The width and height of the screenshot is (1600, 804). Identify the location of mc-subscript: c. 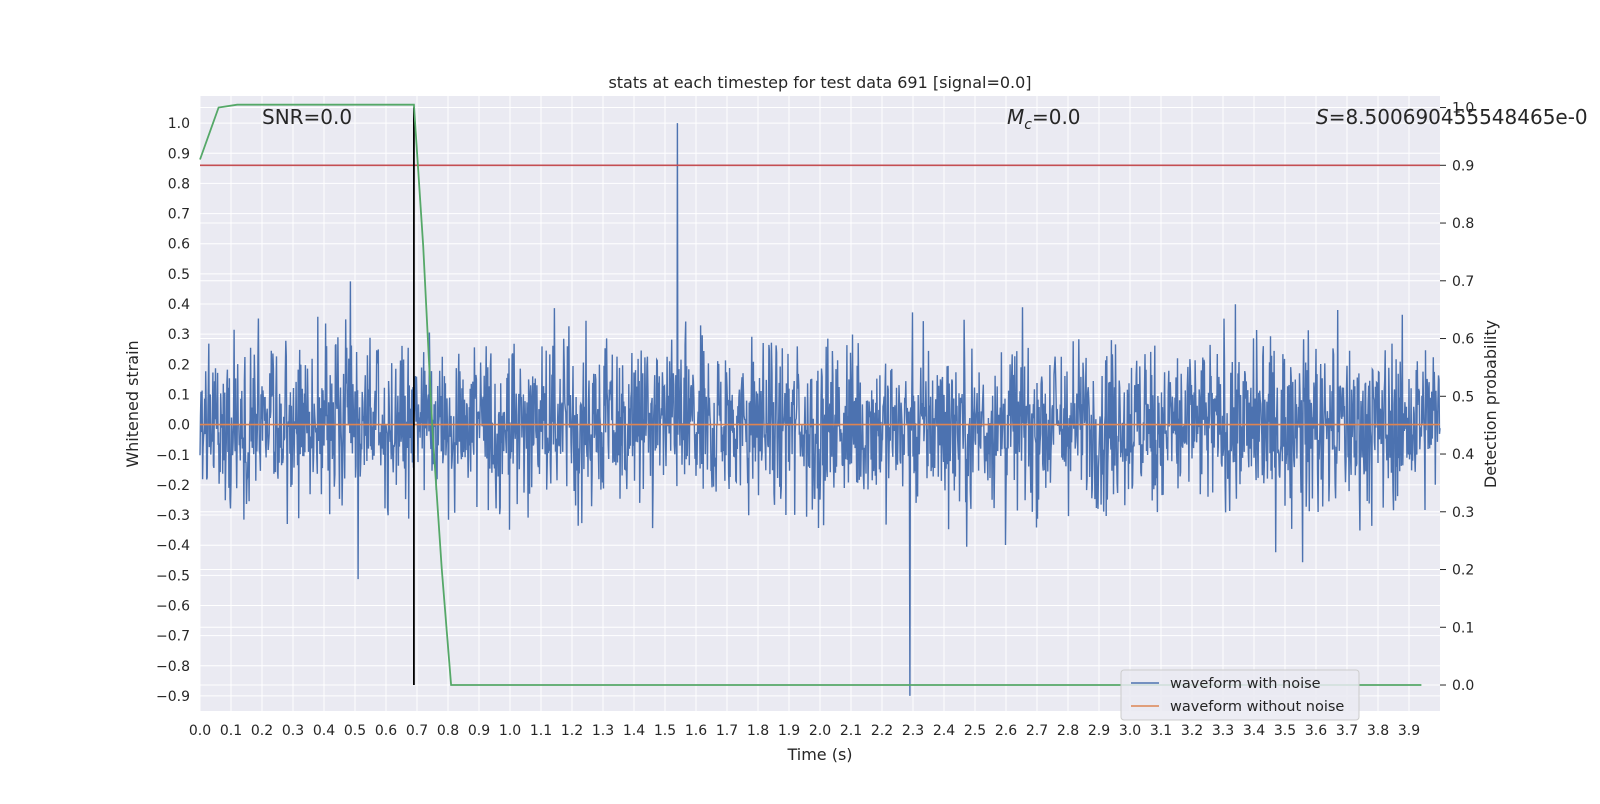
(1028, 125).